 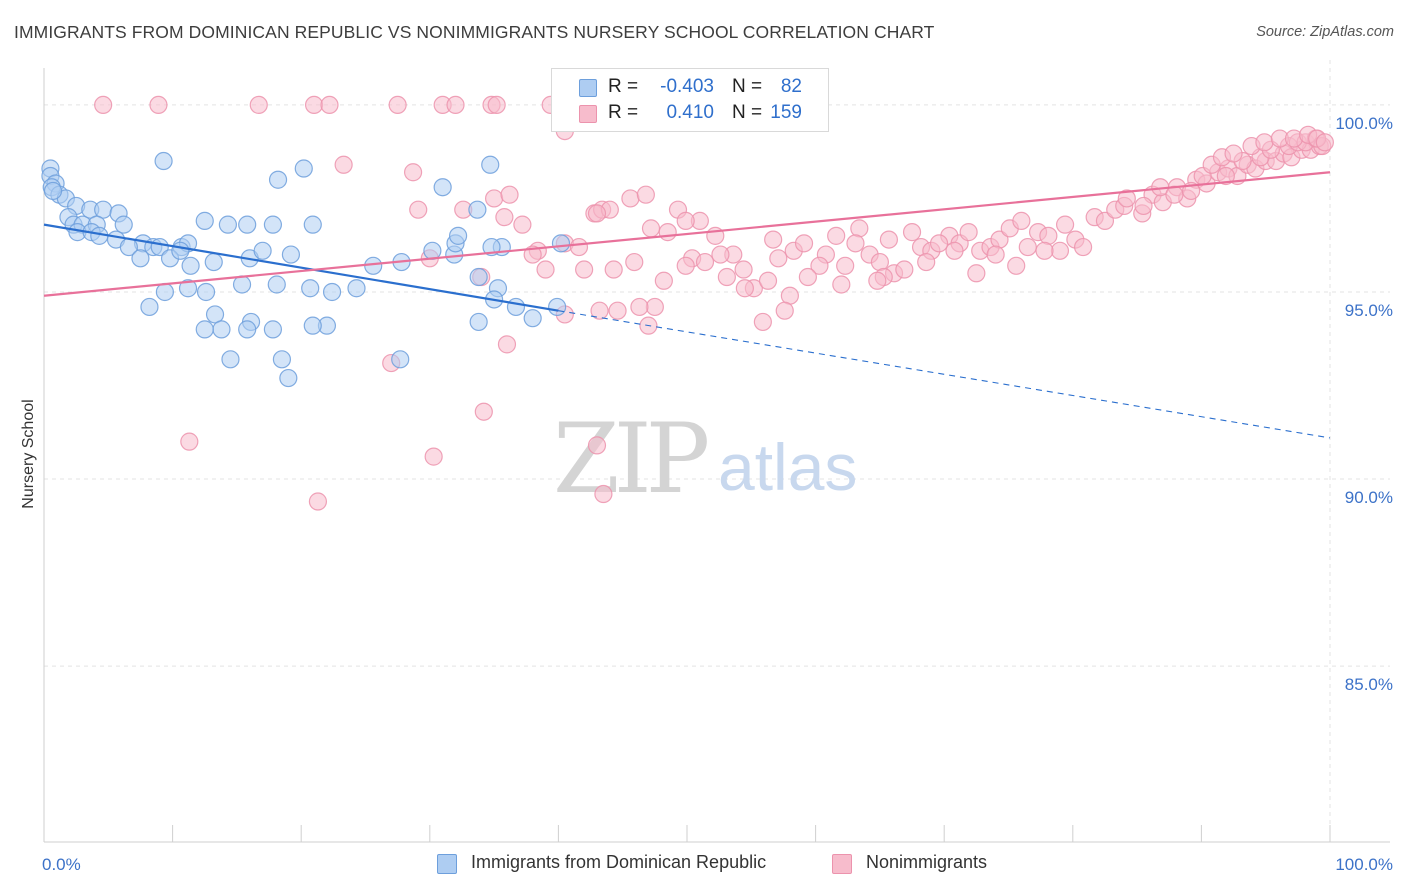 I want to click on trend-line-dominican-extension, so click(x=944, y=374).